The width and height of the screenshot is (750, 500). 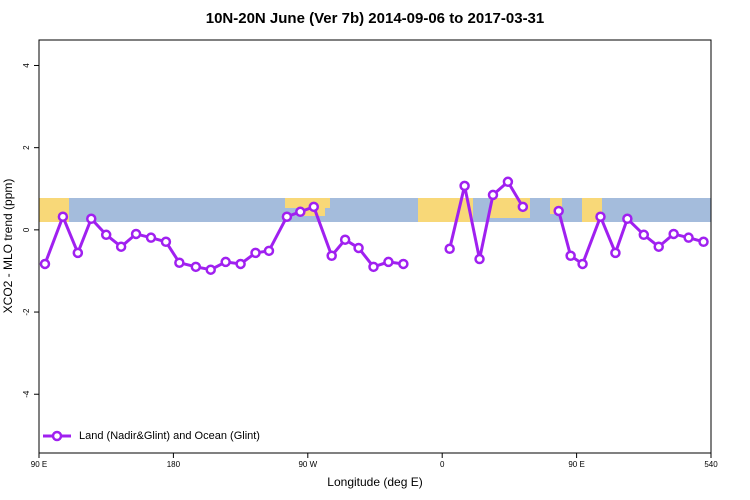 What do you see at coordinates (374, 482) in the screenshot?
I see `x-axis-label: Longitude (deg E)` at bounding box center [374, 482].